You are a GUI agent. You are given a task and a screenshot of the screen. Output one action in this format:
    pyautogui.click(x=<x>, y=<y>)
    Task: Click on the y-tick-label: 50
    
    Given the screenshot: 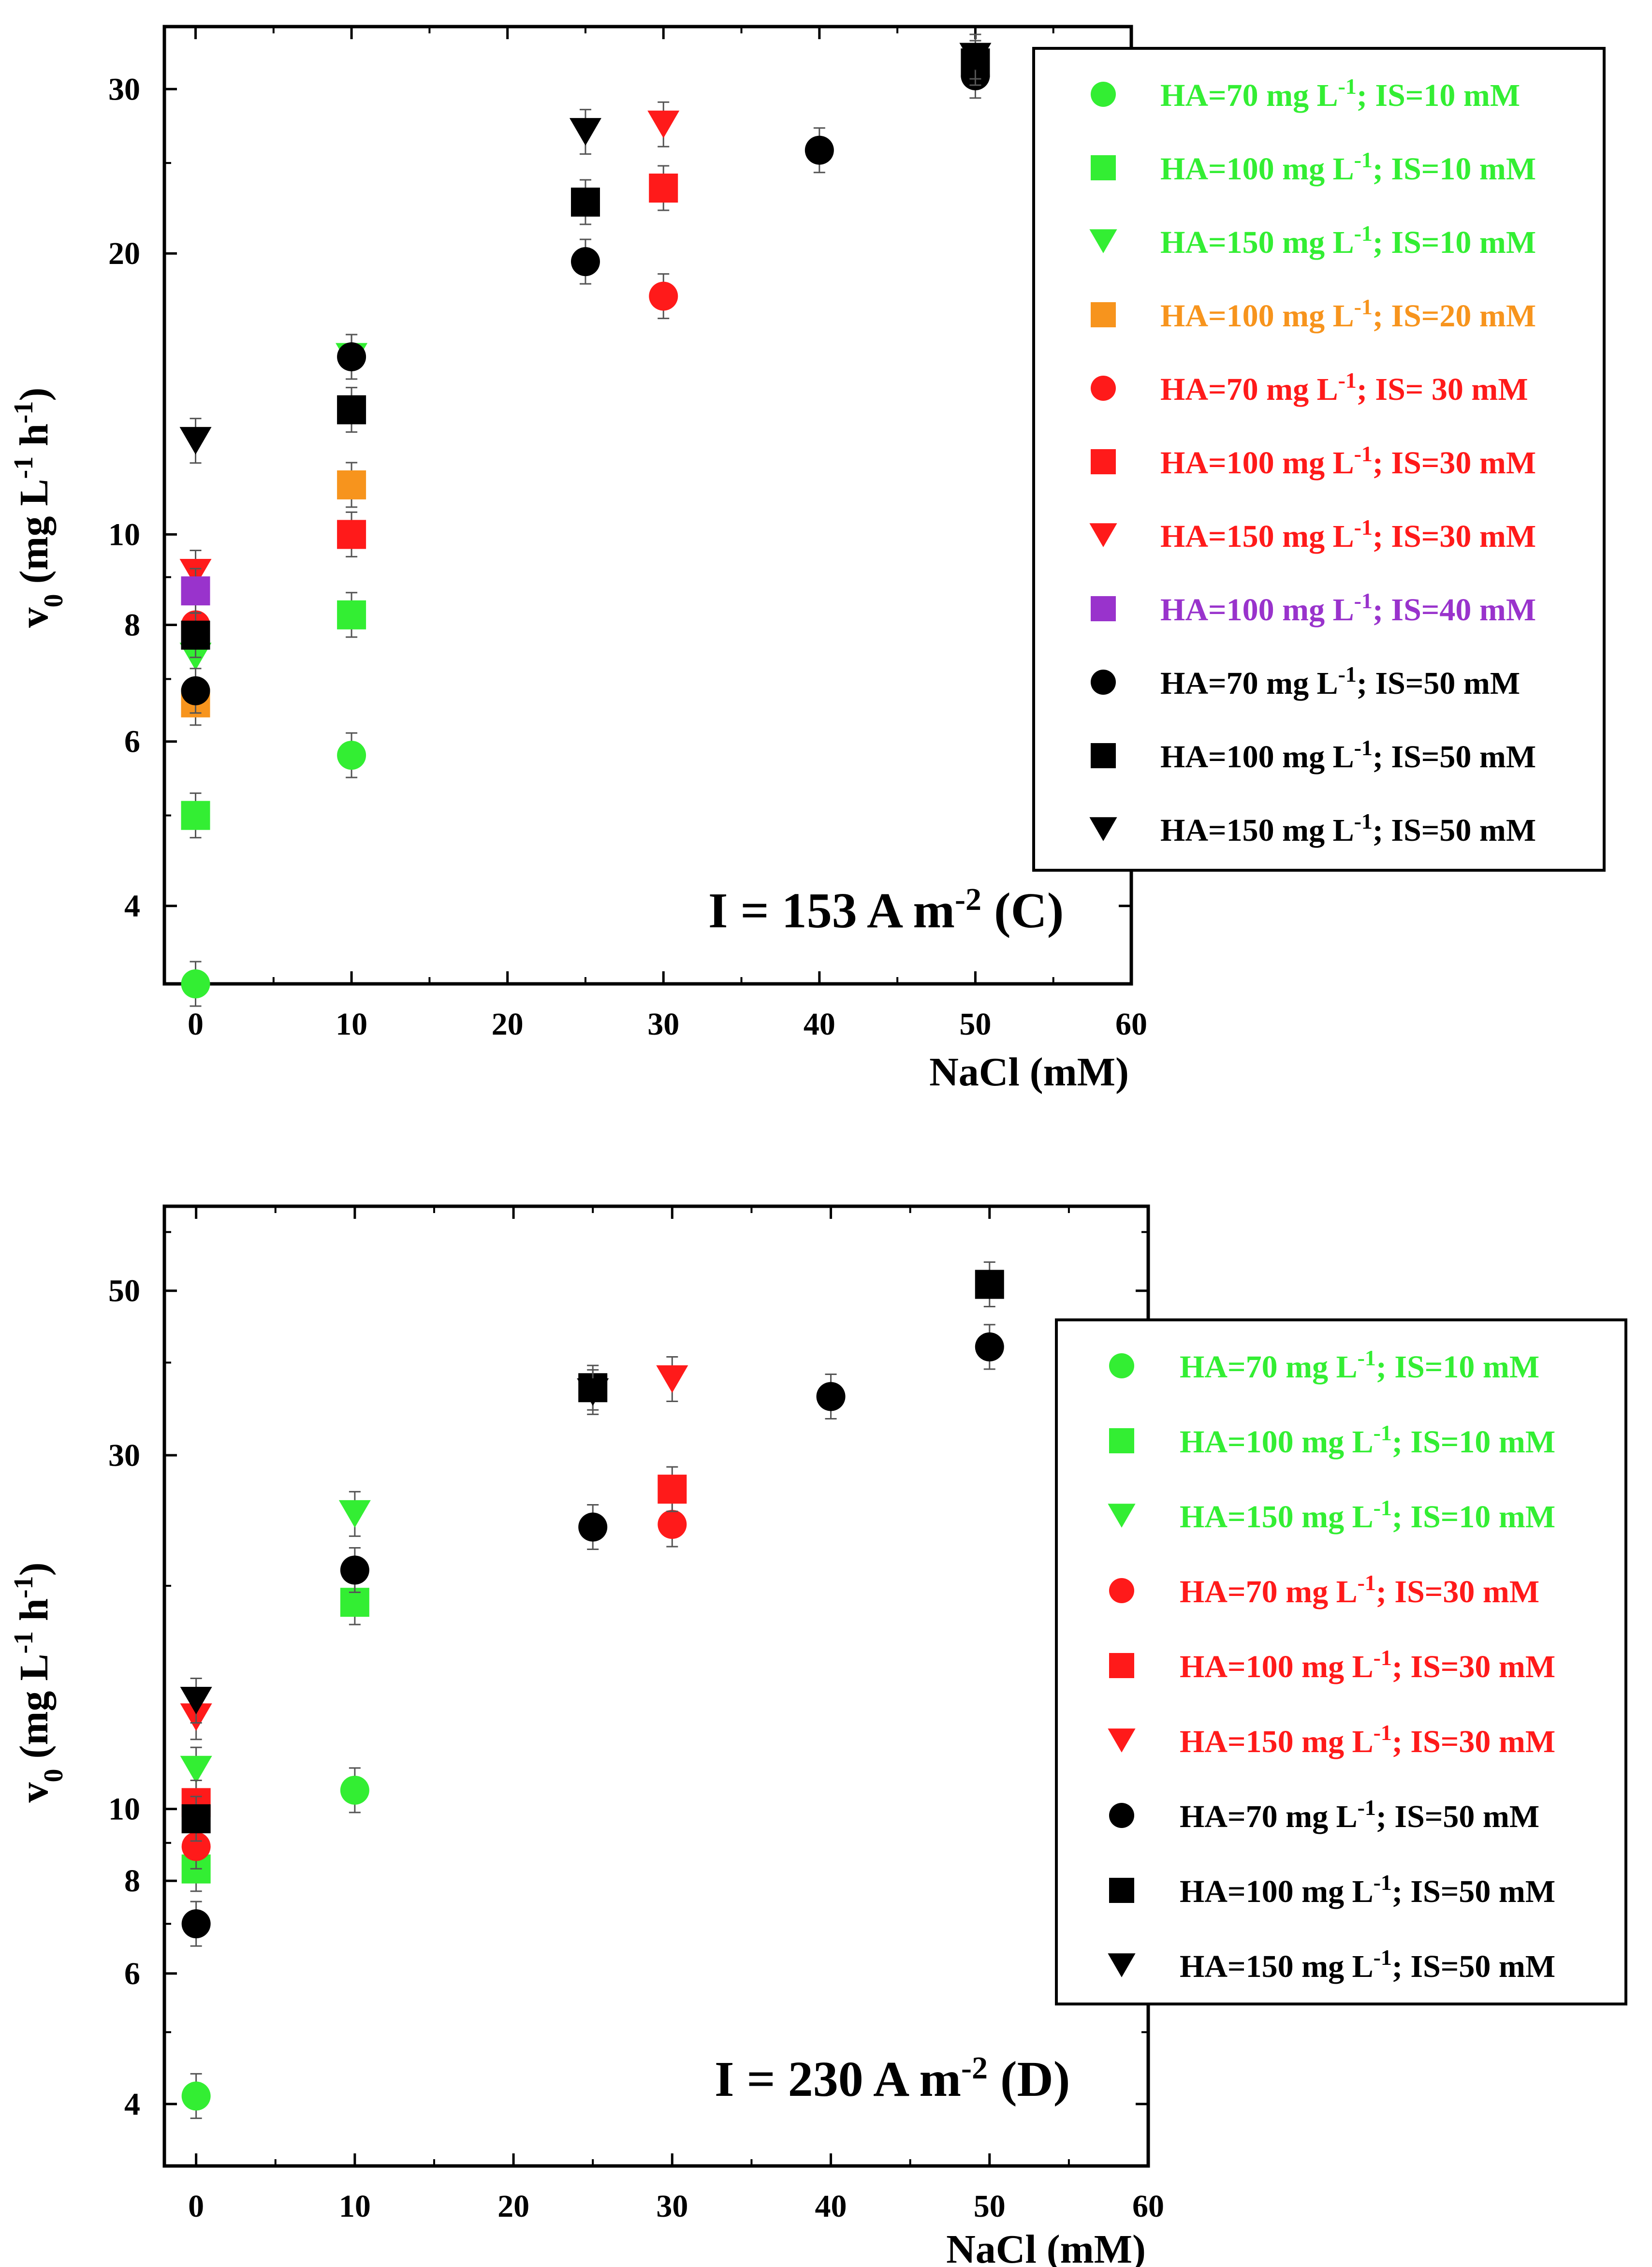 What is the action you would take?
    pyautogui.click(x=124, y=1291)
    